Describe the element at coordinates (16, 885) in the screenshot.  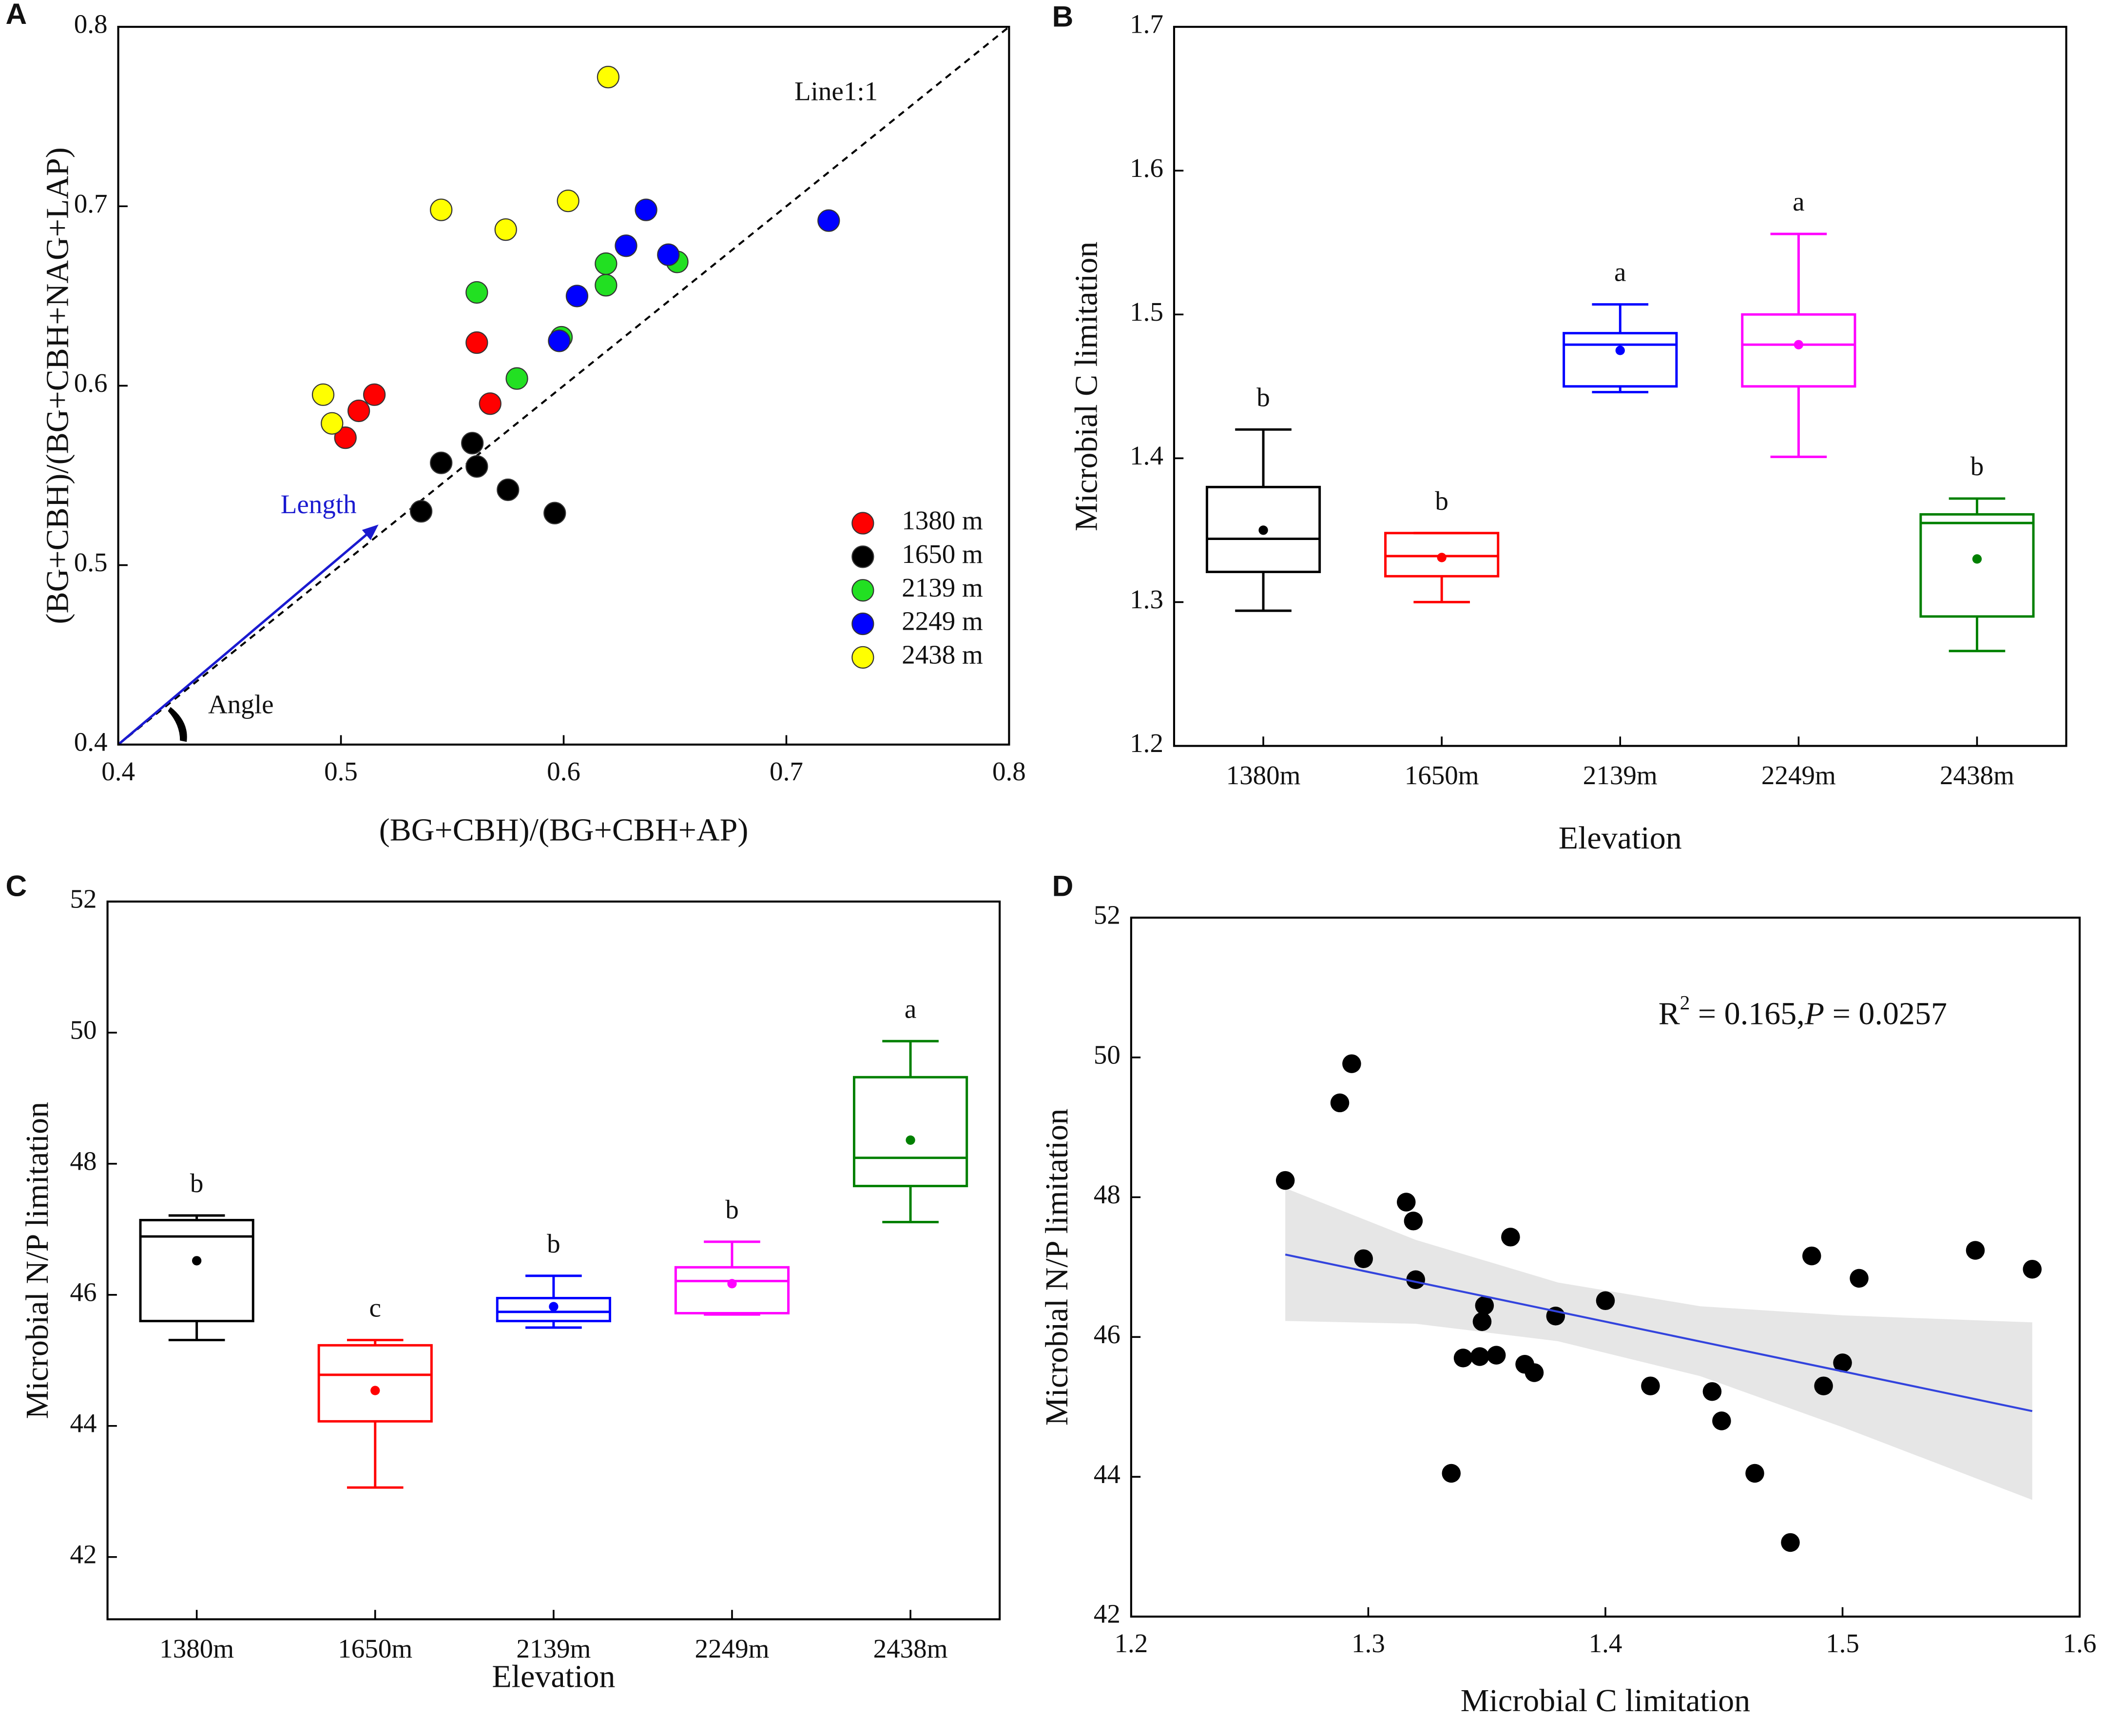
I see `panel-label: C` at that location.